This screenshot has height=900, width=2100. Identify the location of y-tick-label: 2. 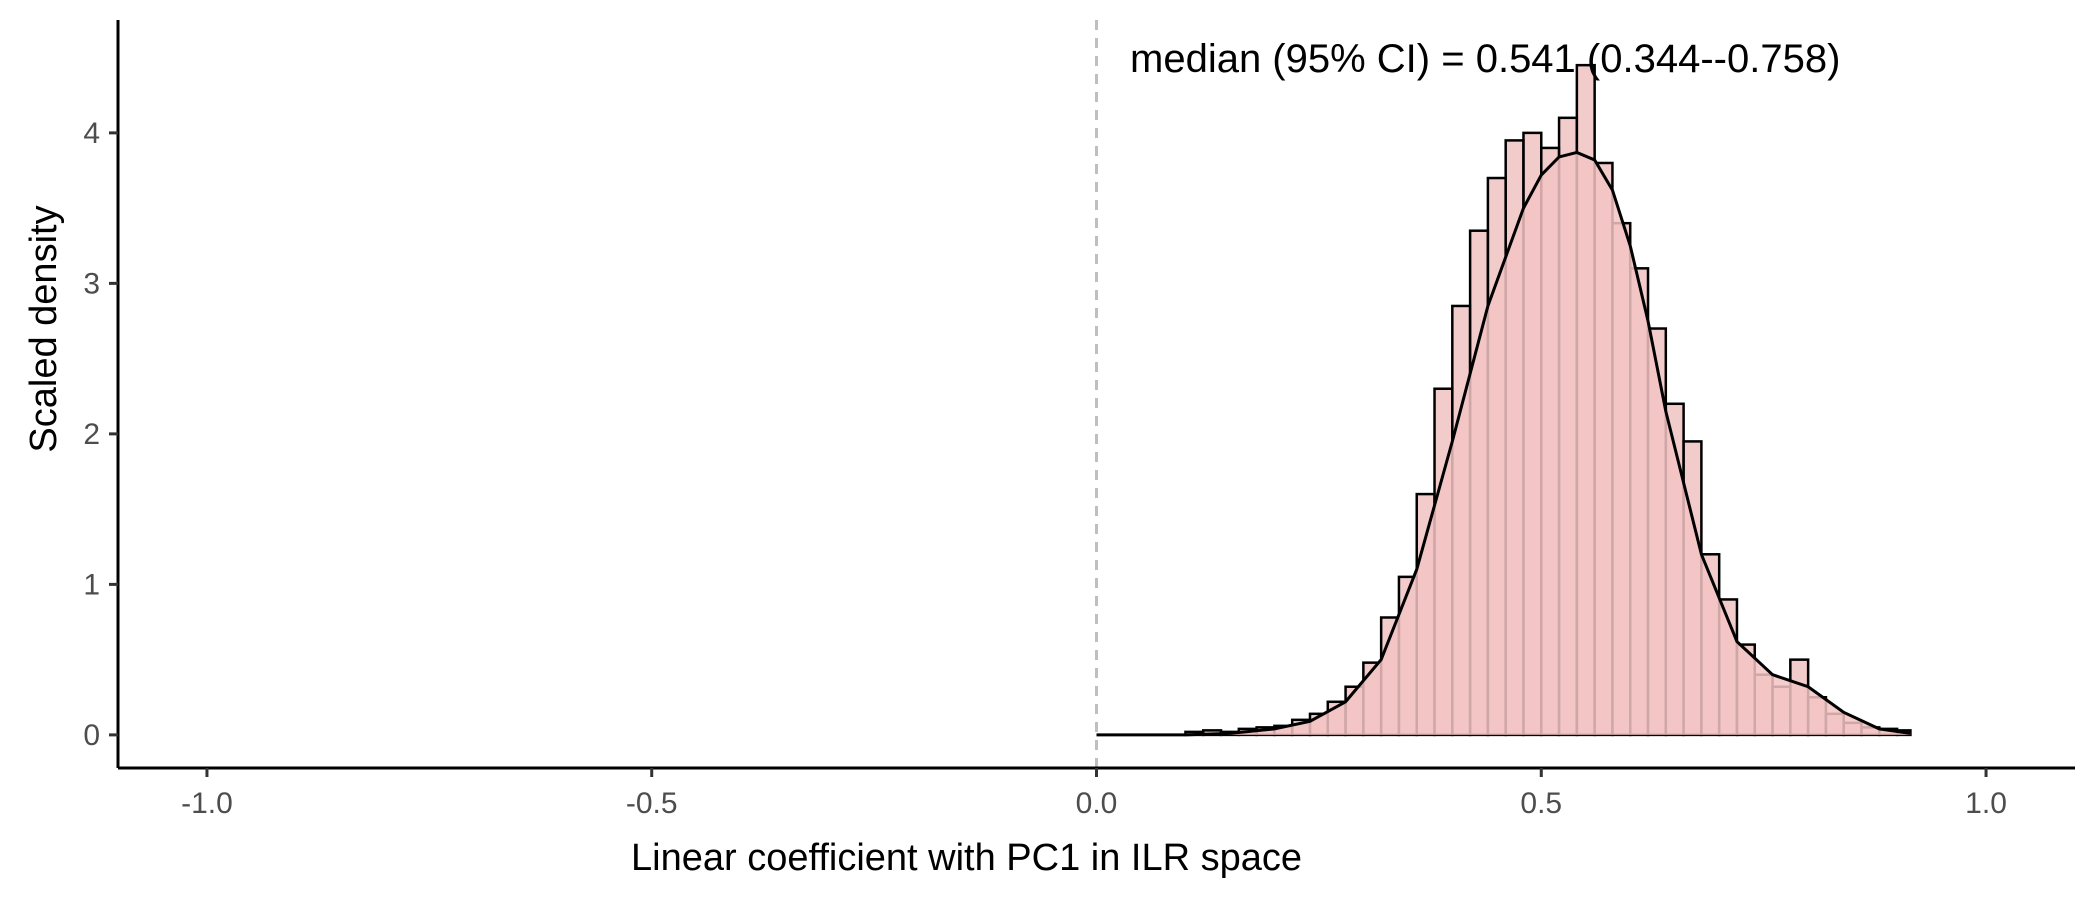
(91, 434).